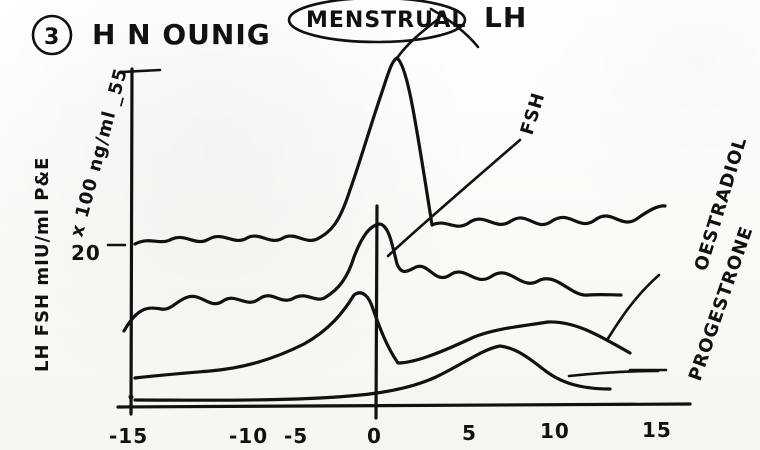 This screenshot has width=760, height=450. What do you see at coordinates (372, 373) in the screenshot?
I see `progesterone-curve` at bounding box center [372, 373].